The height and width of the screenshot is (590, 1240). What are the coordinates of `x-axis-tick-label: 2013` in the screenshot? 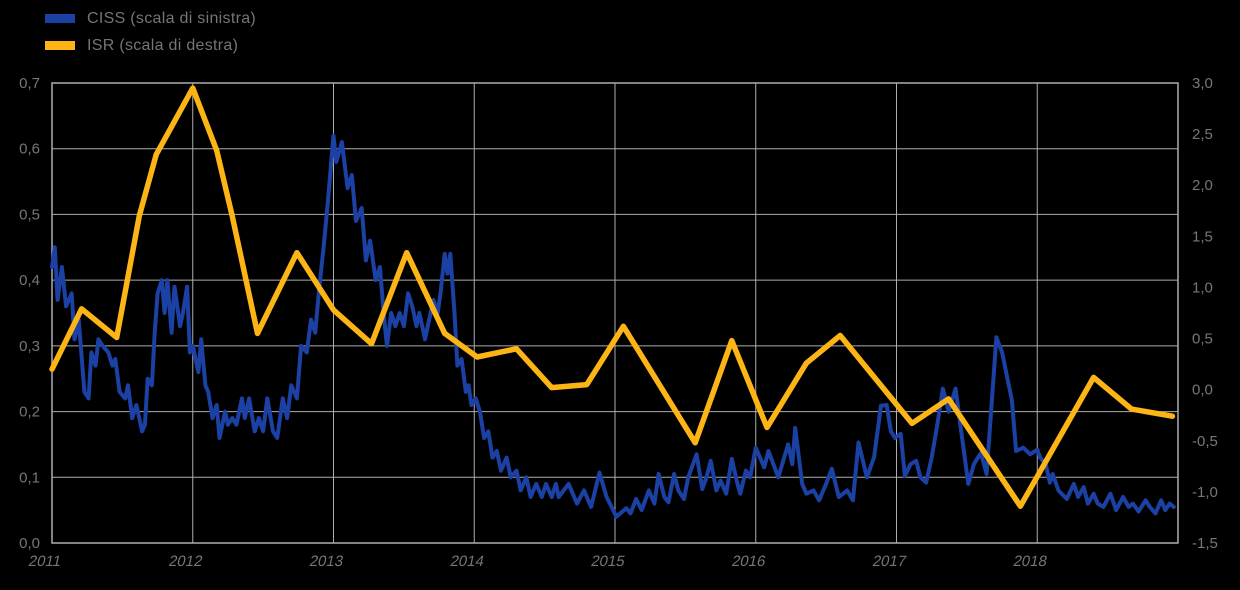 It's located at (326, 561).